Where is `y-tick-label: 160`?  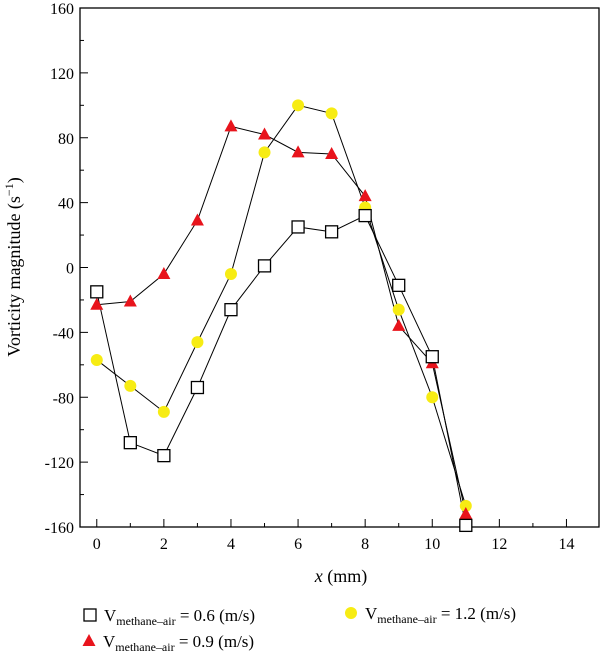 y-tick-label: 160 is located at coordinates (62, 9).